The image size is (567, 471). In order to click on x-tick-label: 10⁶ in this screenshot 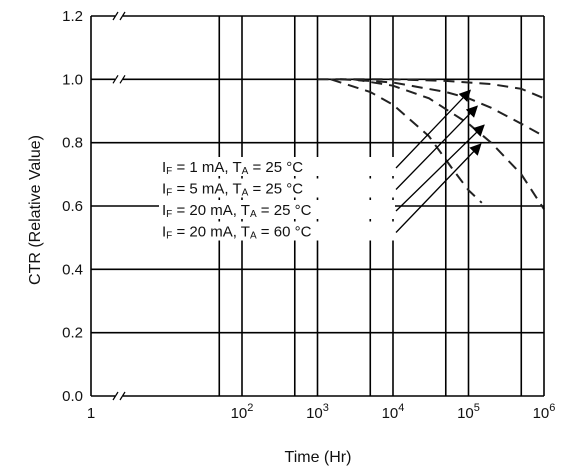, I will do `click(544, 412)`.